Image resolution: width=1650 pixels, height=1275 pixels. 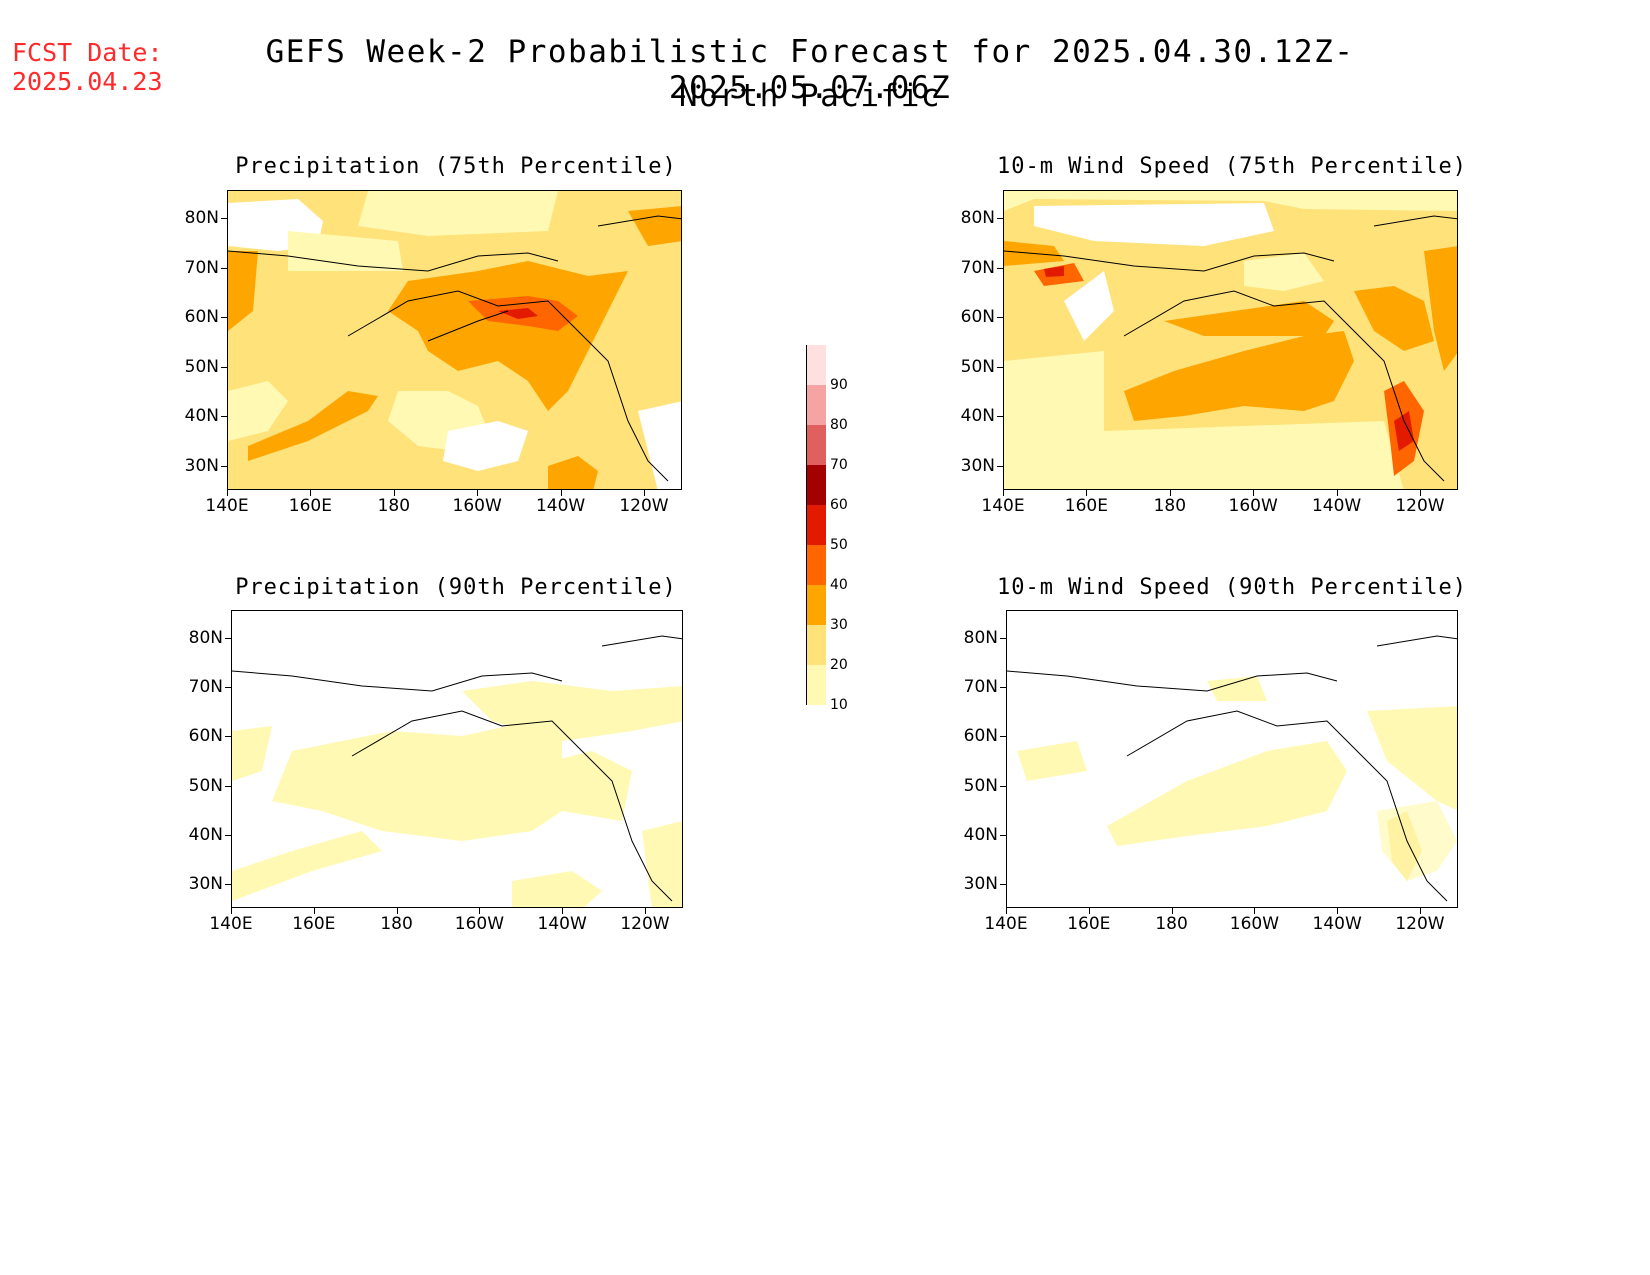 I want to click on panel-title-wind-90: 10-m Wind Speed (90th Percentile), so click(x=1232, y=587).